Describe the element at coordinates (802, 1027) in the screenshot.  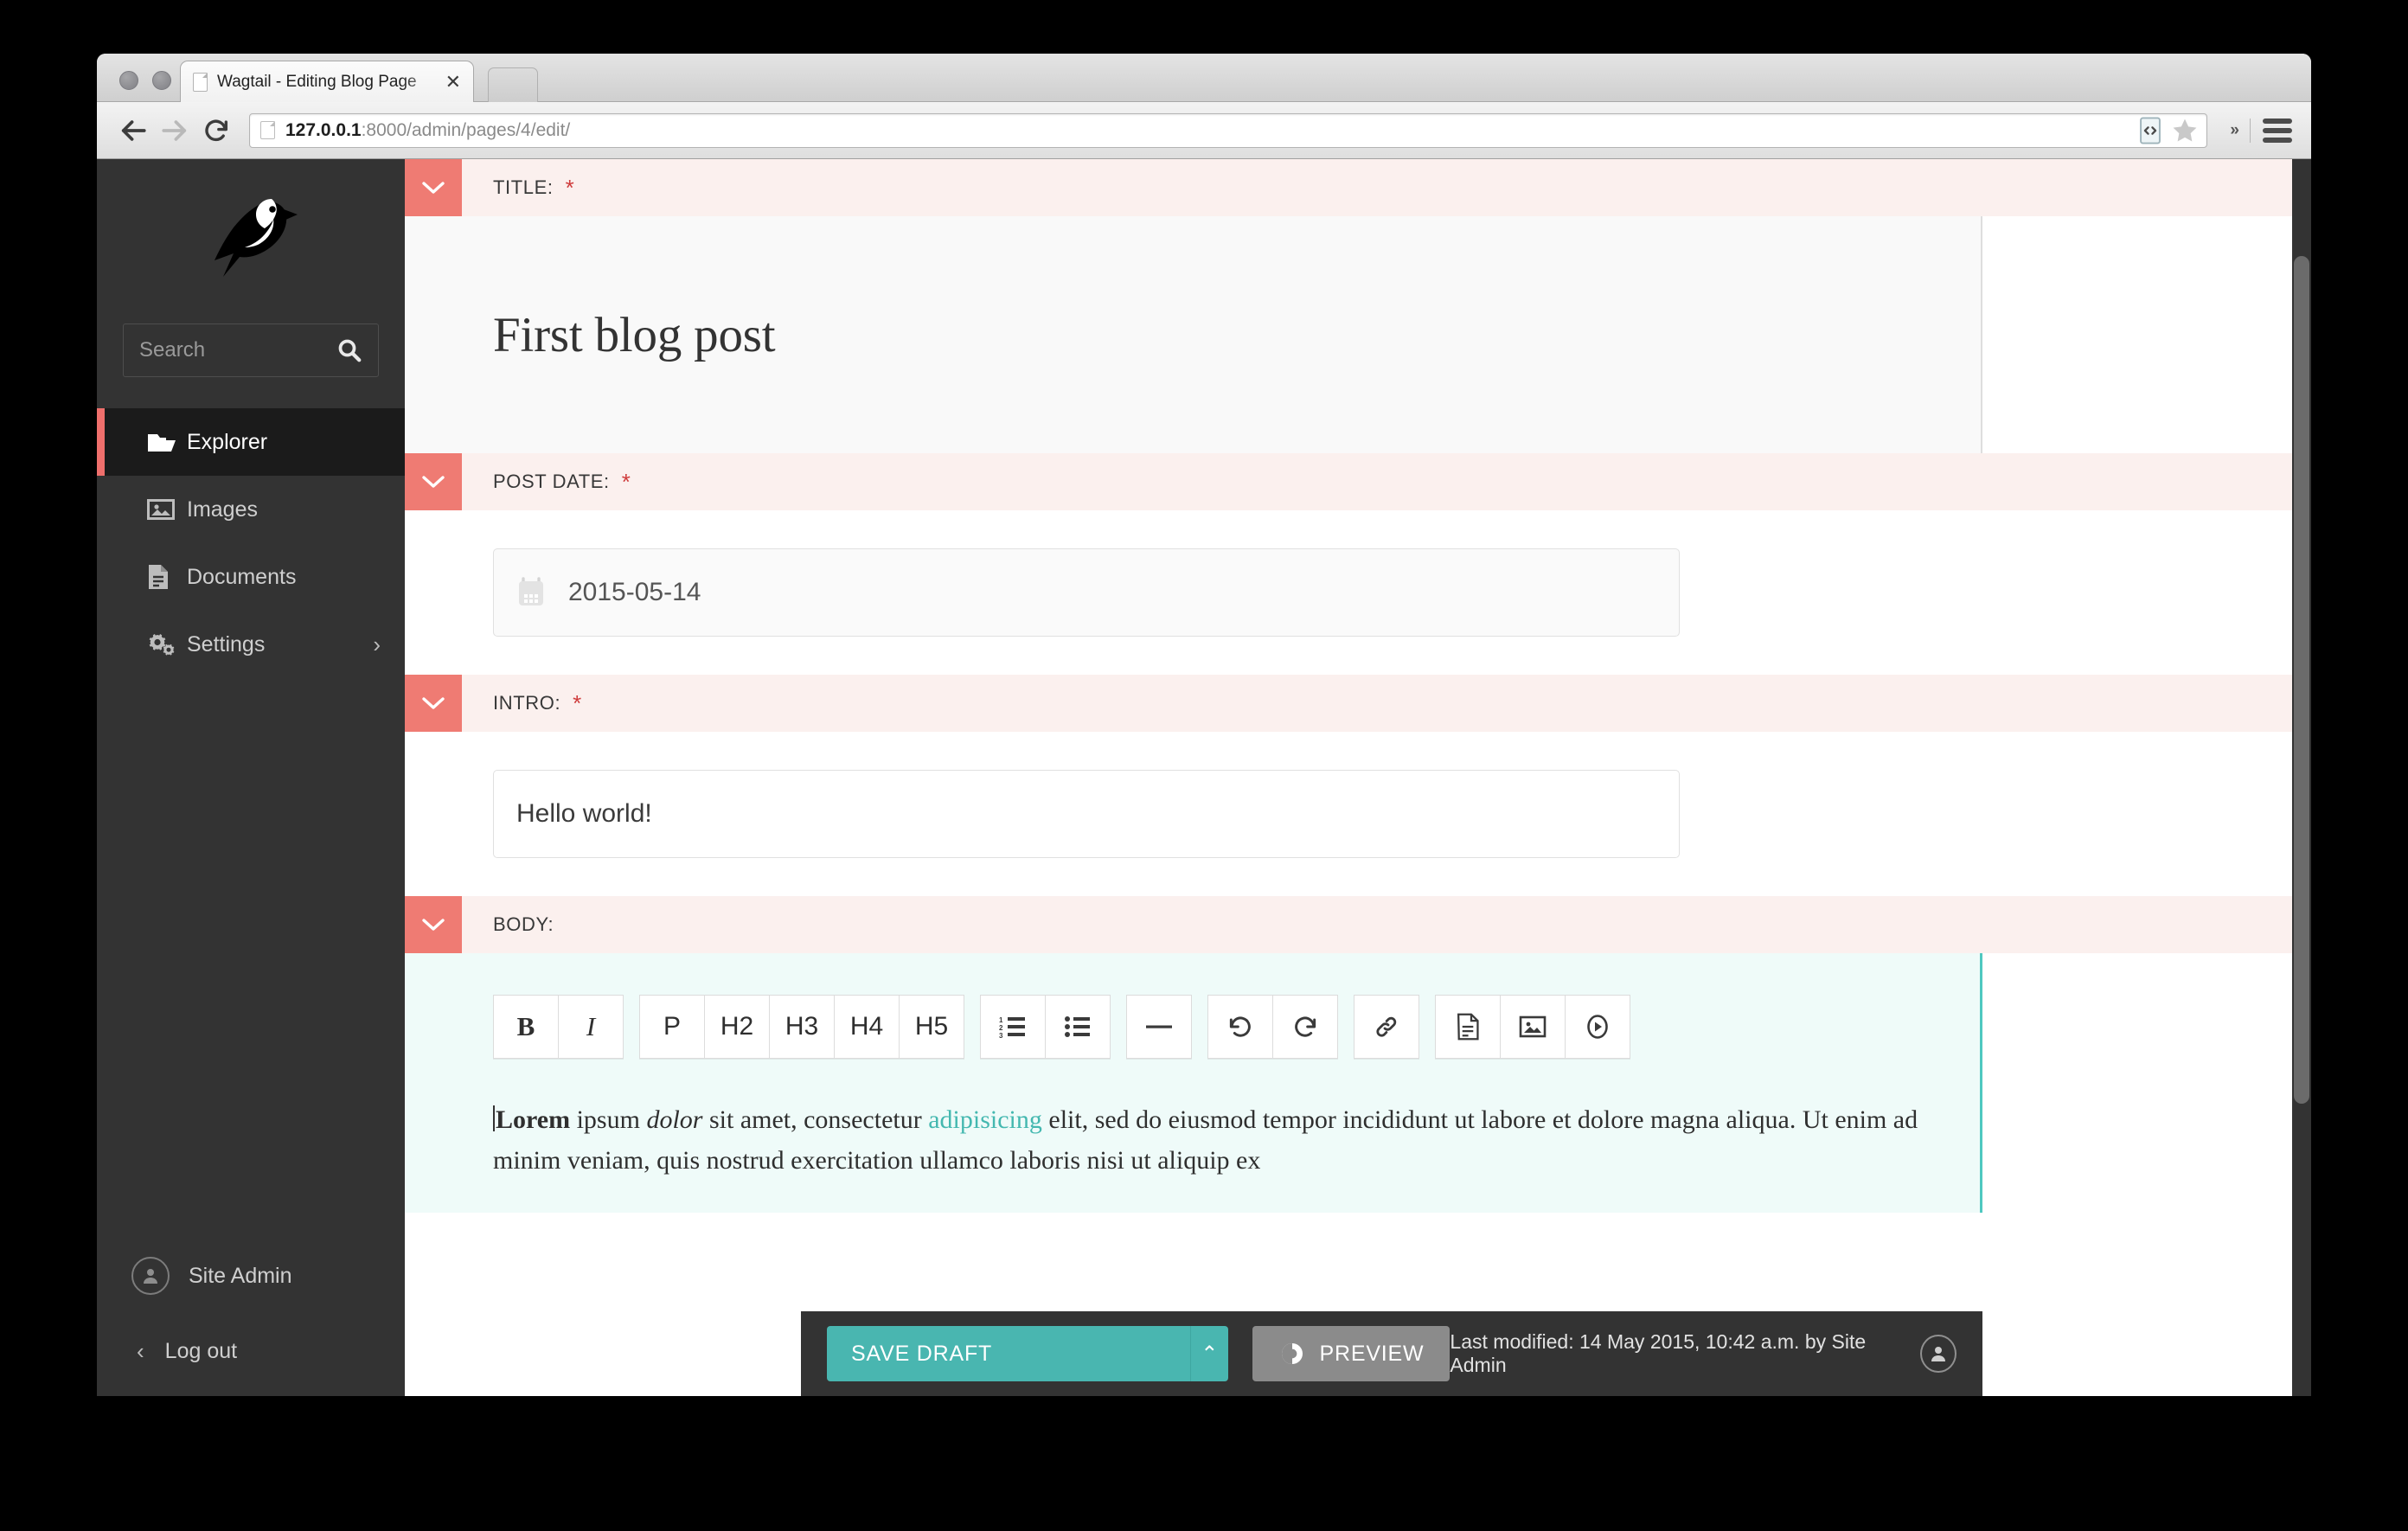
I see `heading-3-button: H3` at that location.